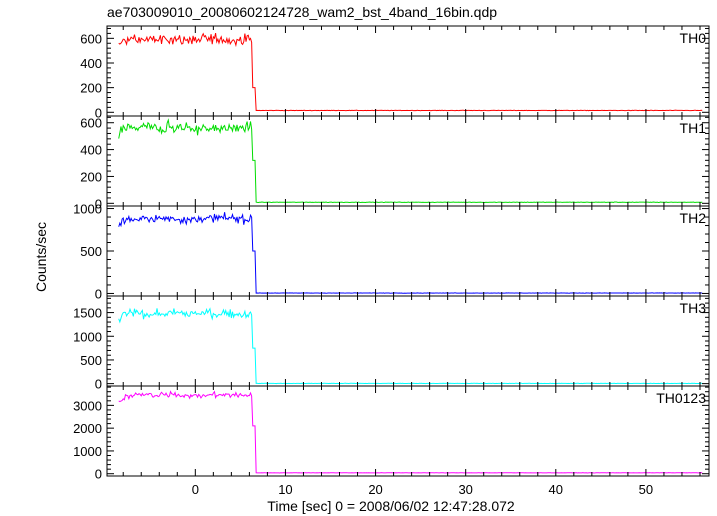 This screenshot has height=516, width=717. I want to click on series-line-th0, so click(410, 72).